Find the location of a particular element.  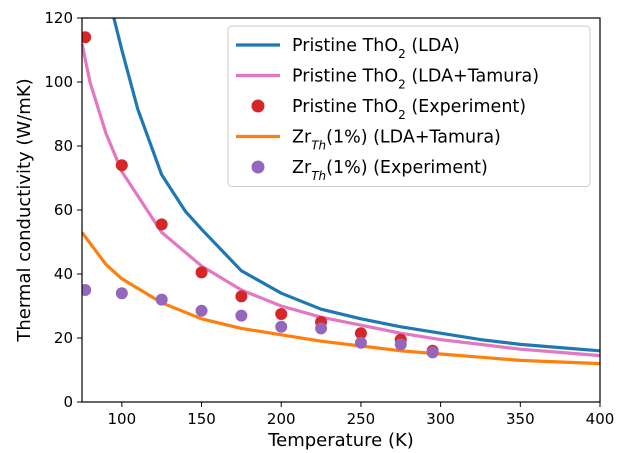

y-axis-title: Thermal conductivity (W/mK) is located at coordinates (24, 210).